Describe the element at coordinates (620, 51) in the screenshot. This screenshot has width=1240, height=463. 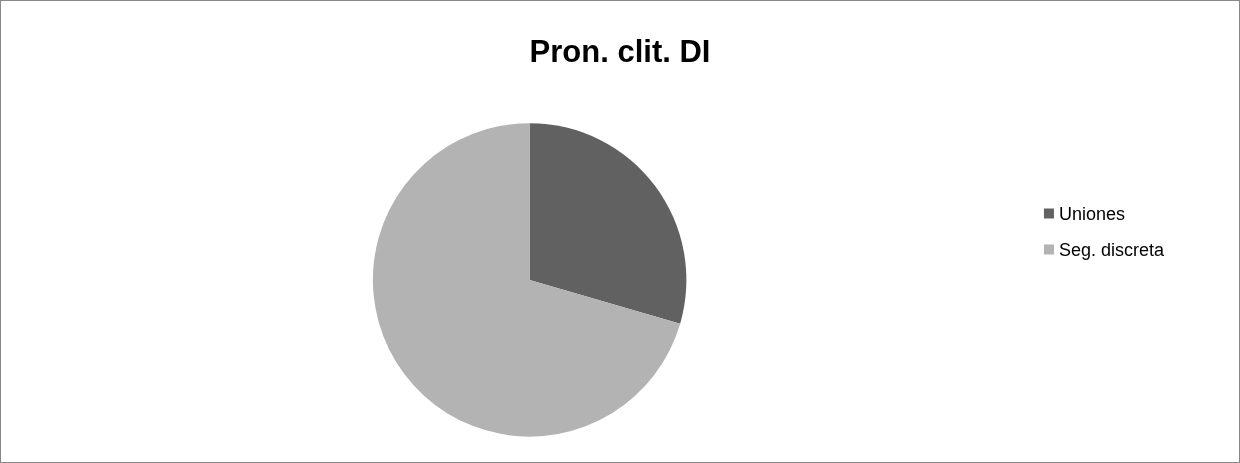
I see `chart-title: Pron. clit. DI` at that location.